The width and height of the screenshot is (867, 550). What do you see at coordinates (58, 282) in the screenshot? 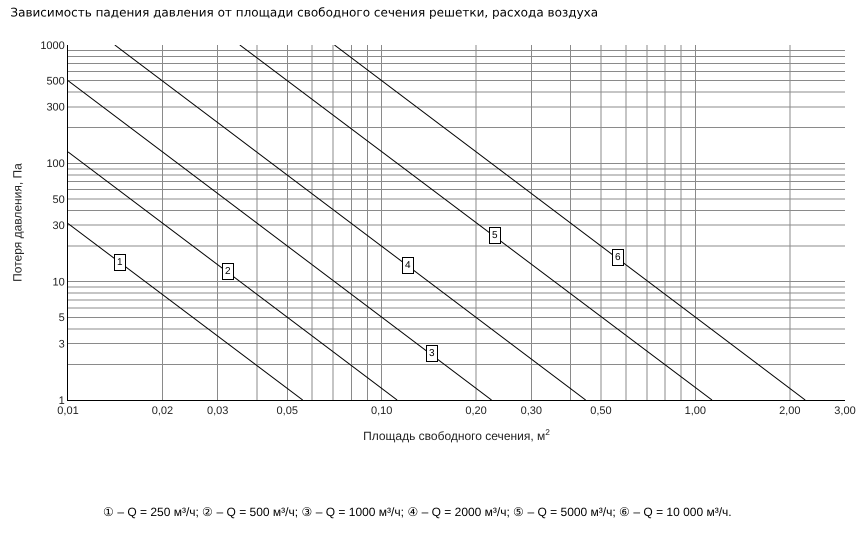
I see `y-tick-label: 10` at bounding box center [58, 282].